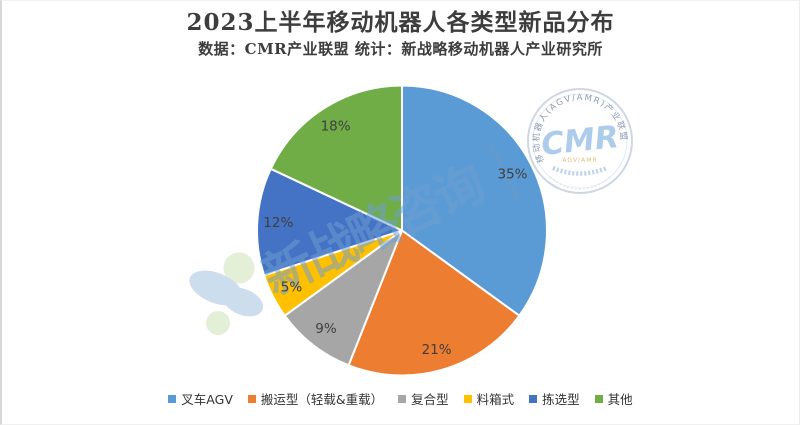 This screenshot has height=425, width=800. I want to click on pie-label-1: 21%, so click(437, 350).